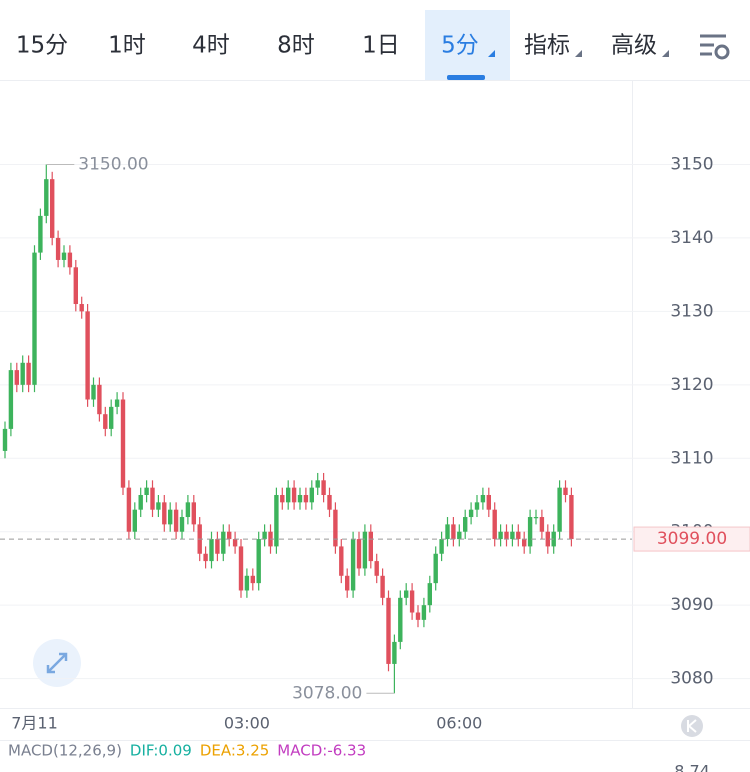  Describe the element at coordinates (247, 723) in the screenshot. I see `x-tick-label: 03:00` at that location.